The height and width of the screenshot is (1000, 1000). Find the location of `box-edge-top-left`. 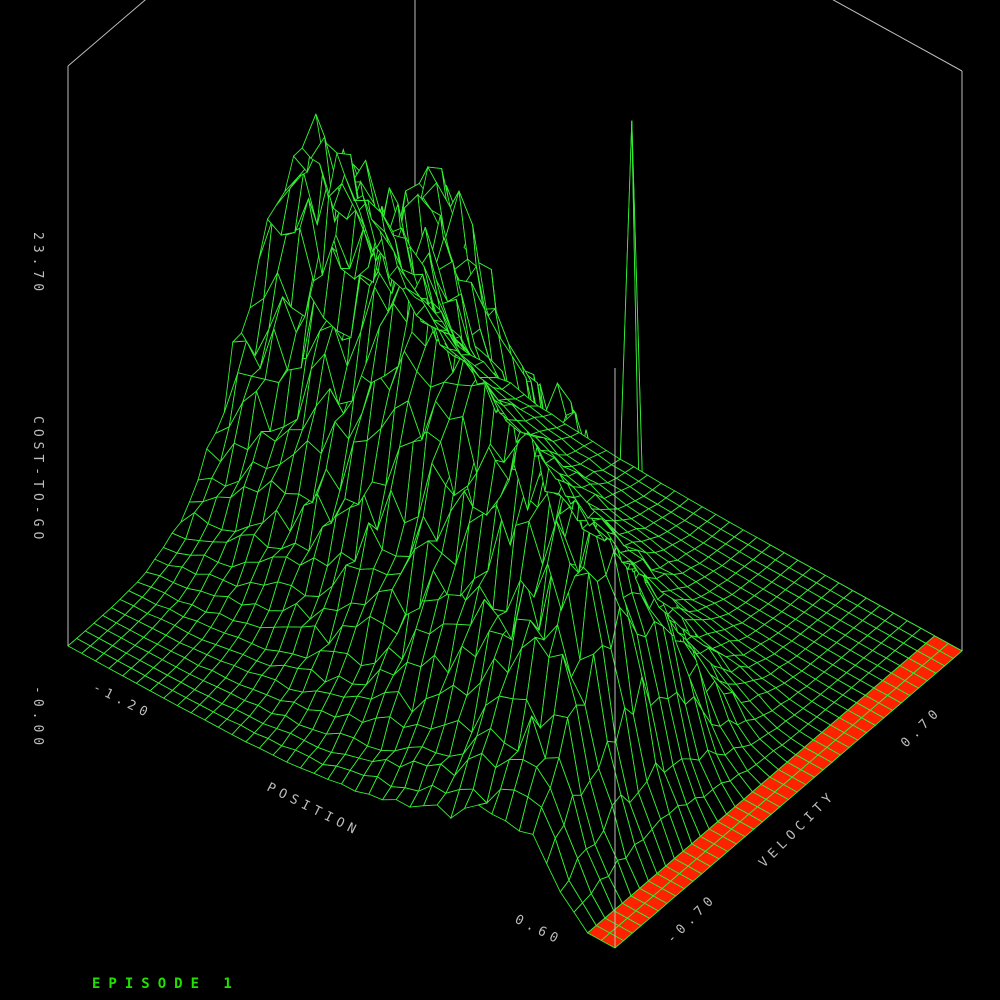

box-edge-top-left is located at coordinates (106, 33).